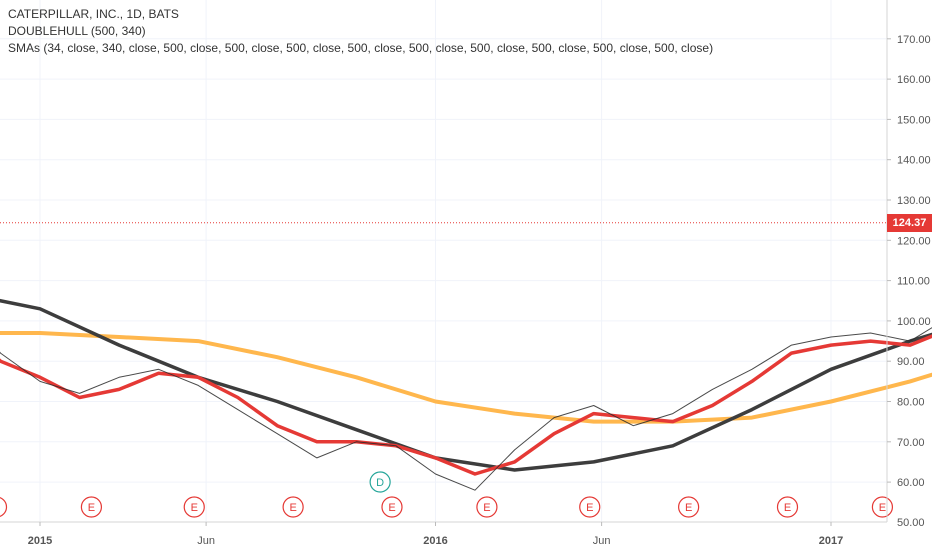 The image size is (932, 550). I want to click on y-tick-label: 80.00, so click(911, 403).